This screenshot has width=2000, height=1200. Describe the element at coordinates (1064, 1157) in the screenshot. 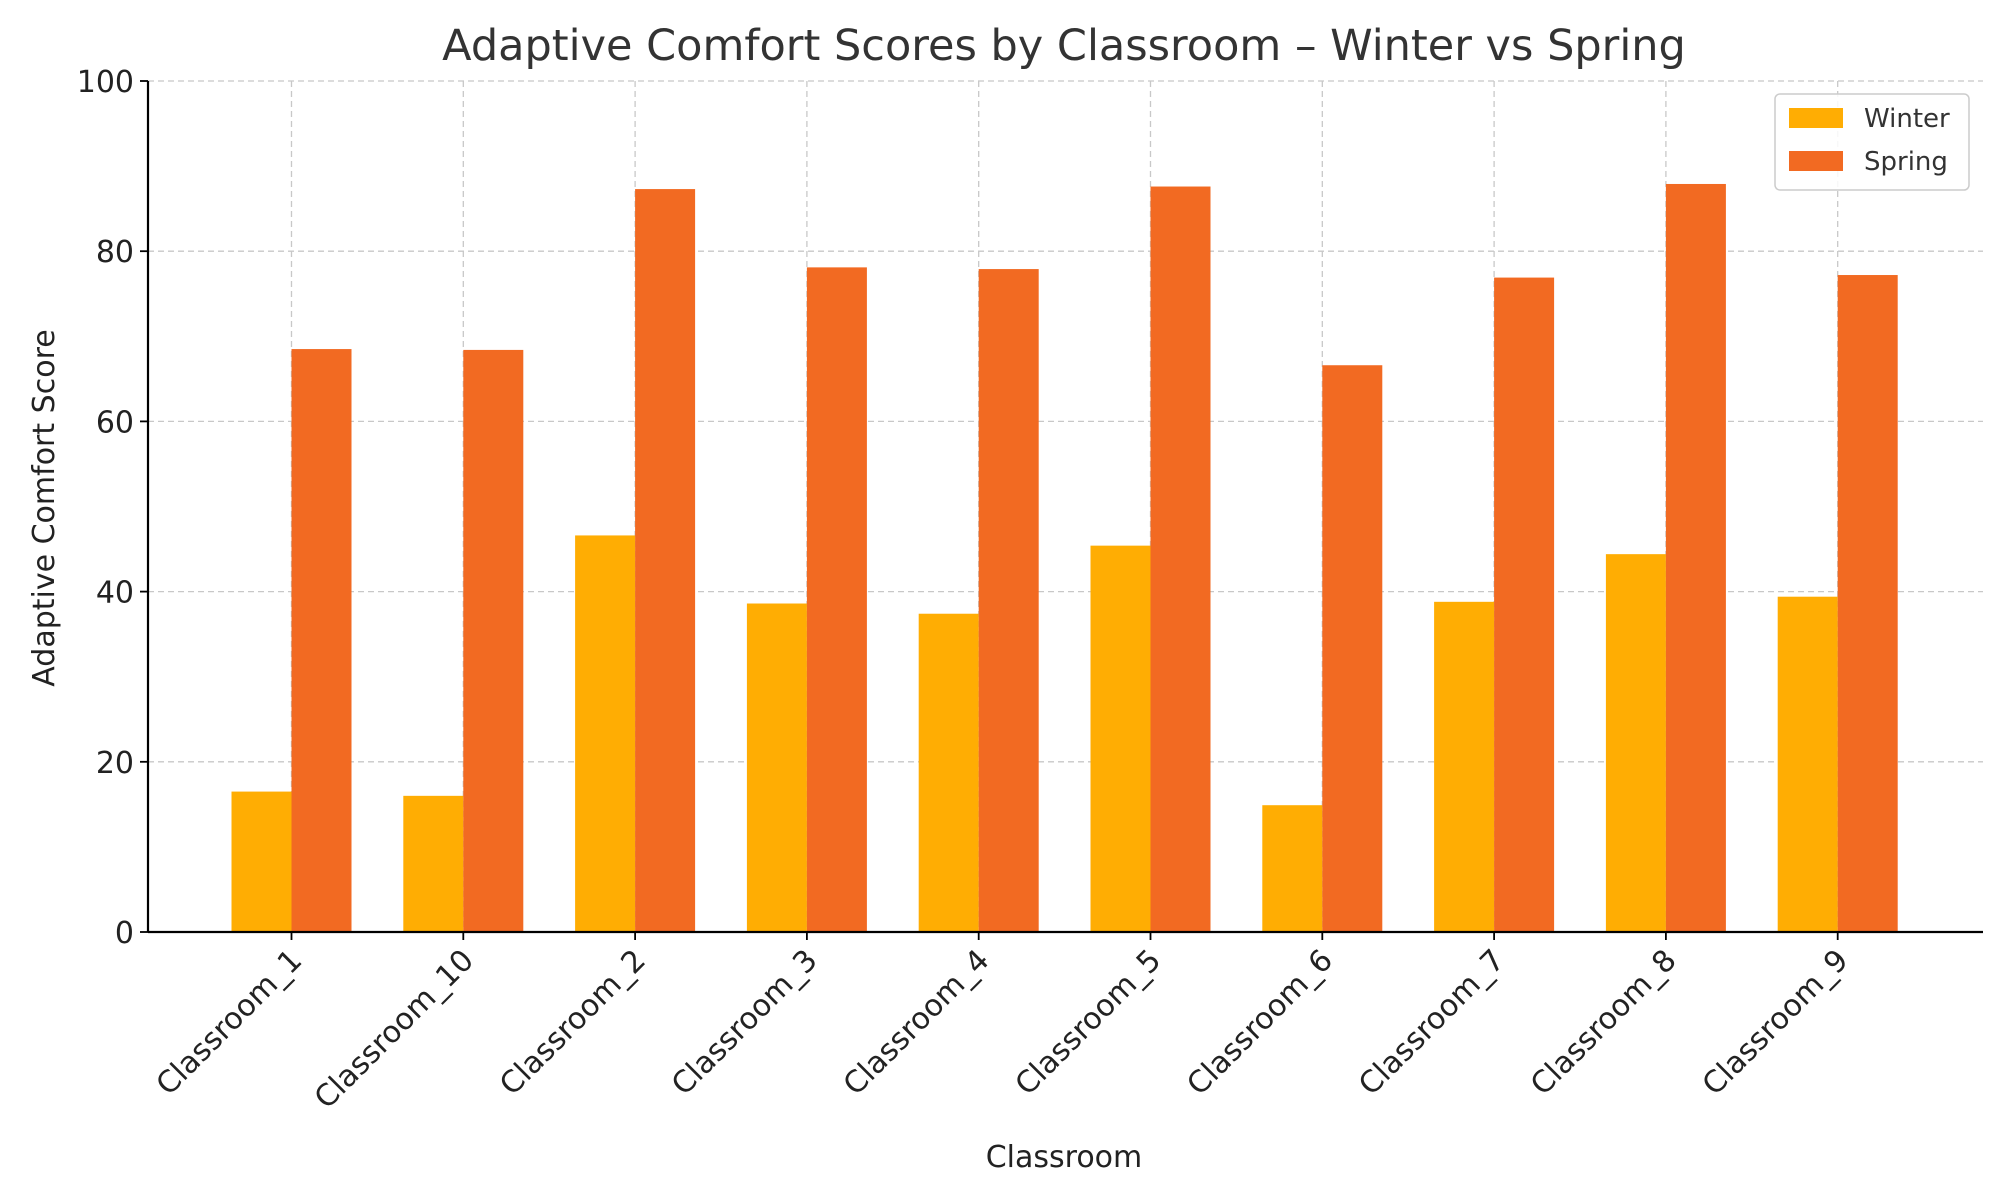

I see `x-axis-label: Classroom` at that location.